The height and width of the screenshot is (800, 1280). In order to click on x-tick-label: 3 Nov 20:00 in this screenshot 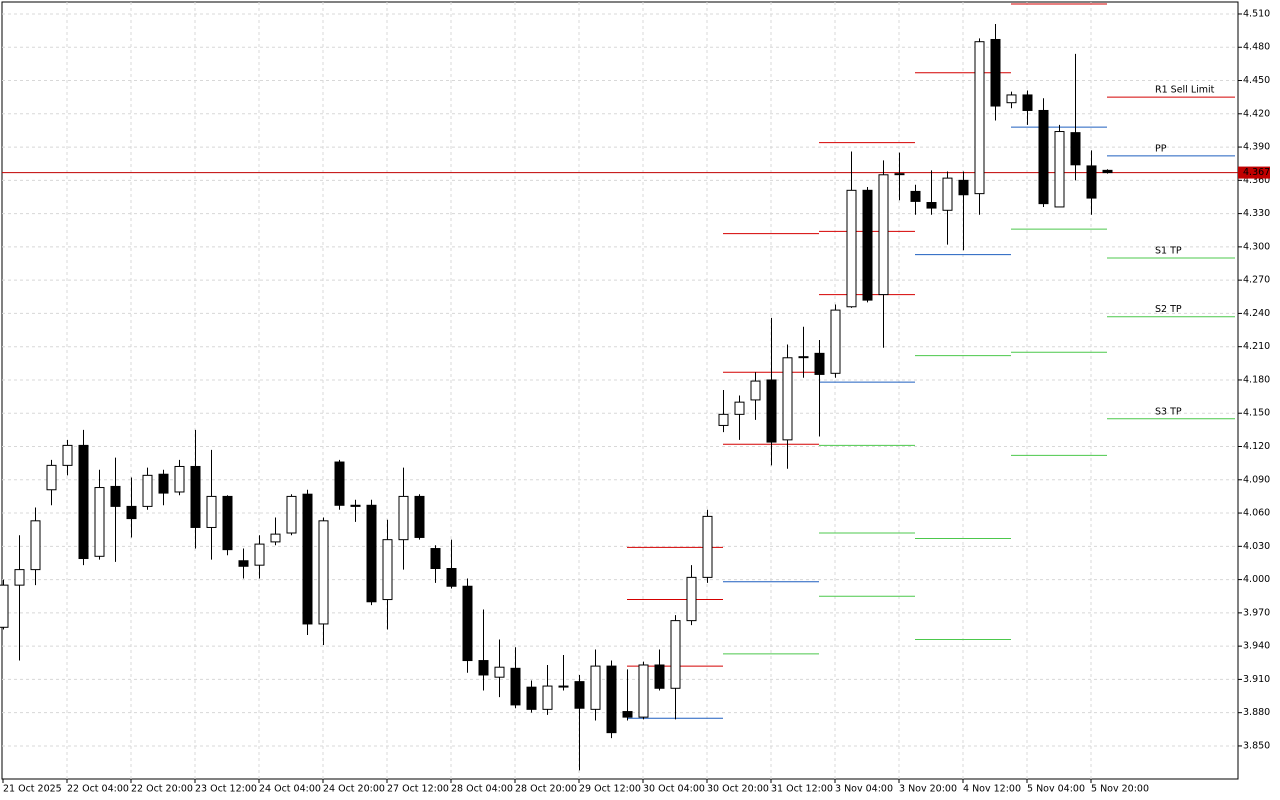, I will do `click(928, 789)`.